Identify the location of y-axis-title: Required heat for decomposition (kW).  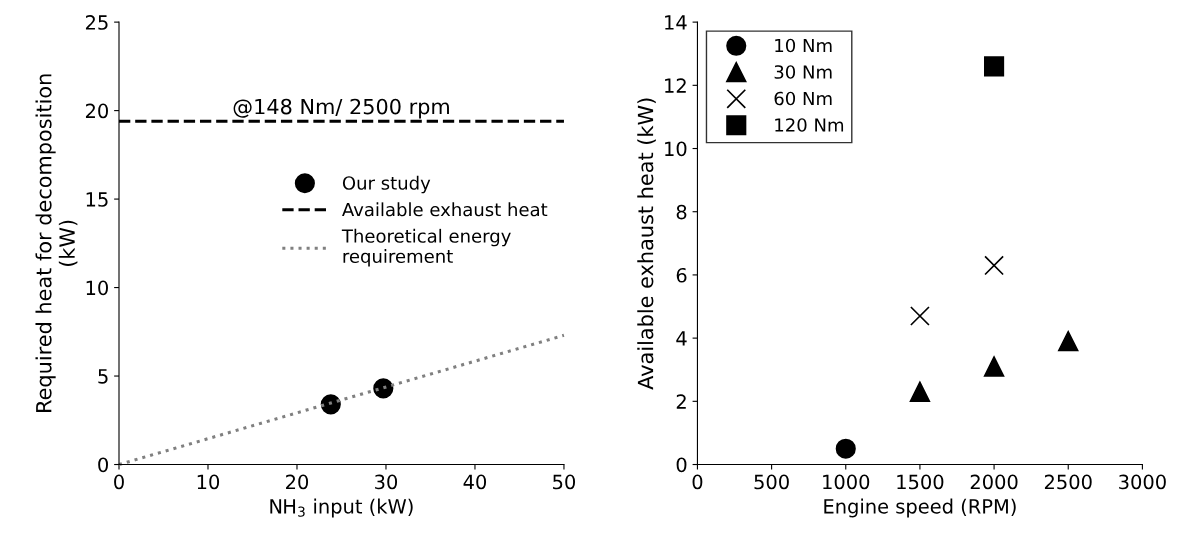
(56, 243).